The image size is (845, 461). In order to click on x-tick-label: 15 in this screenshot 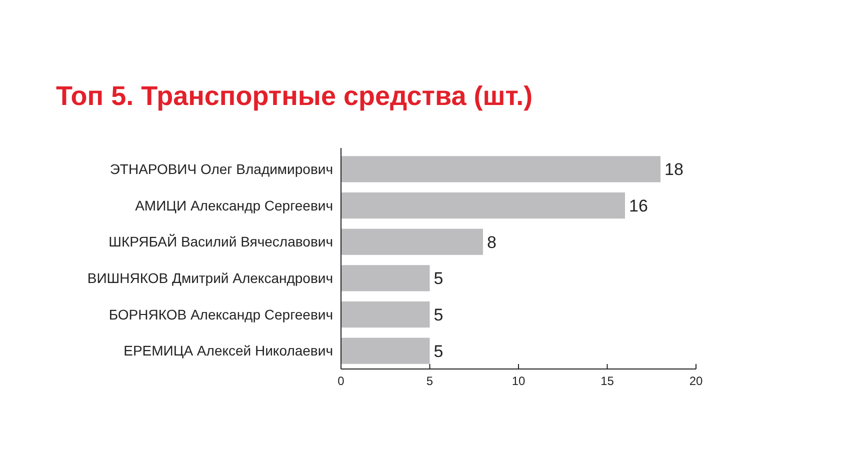, I will do `click(607, 381)`.